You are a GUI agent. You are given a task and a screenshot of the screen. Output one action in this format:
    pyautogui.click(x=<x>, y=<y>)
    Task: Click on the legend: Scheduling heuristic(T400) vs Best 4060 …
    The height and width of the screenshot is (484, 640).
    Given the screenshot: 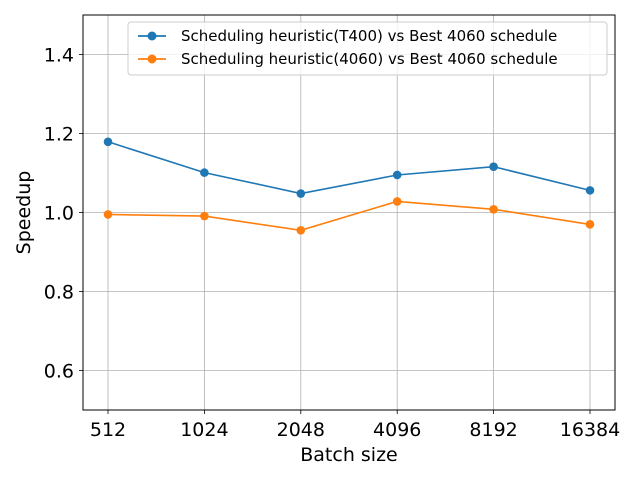 What is the action you would take?
    pyautogui.click(x=367, y=48)
    